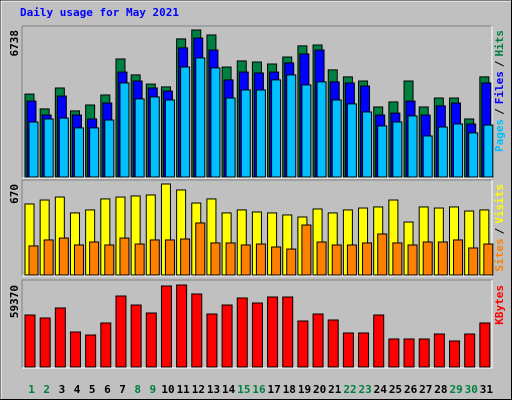 Image resolution: width=512 pixels, height=400 pixels. What do you see at coordinates (14, 43) in the screenshot?
I see `y-tick-label: 6738` at bounding box center [14, 43].